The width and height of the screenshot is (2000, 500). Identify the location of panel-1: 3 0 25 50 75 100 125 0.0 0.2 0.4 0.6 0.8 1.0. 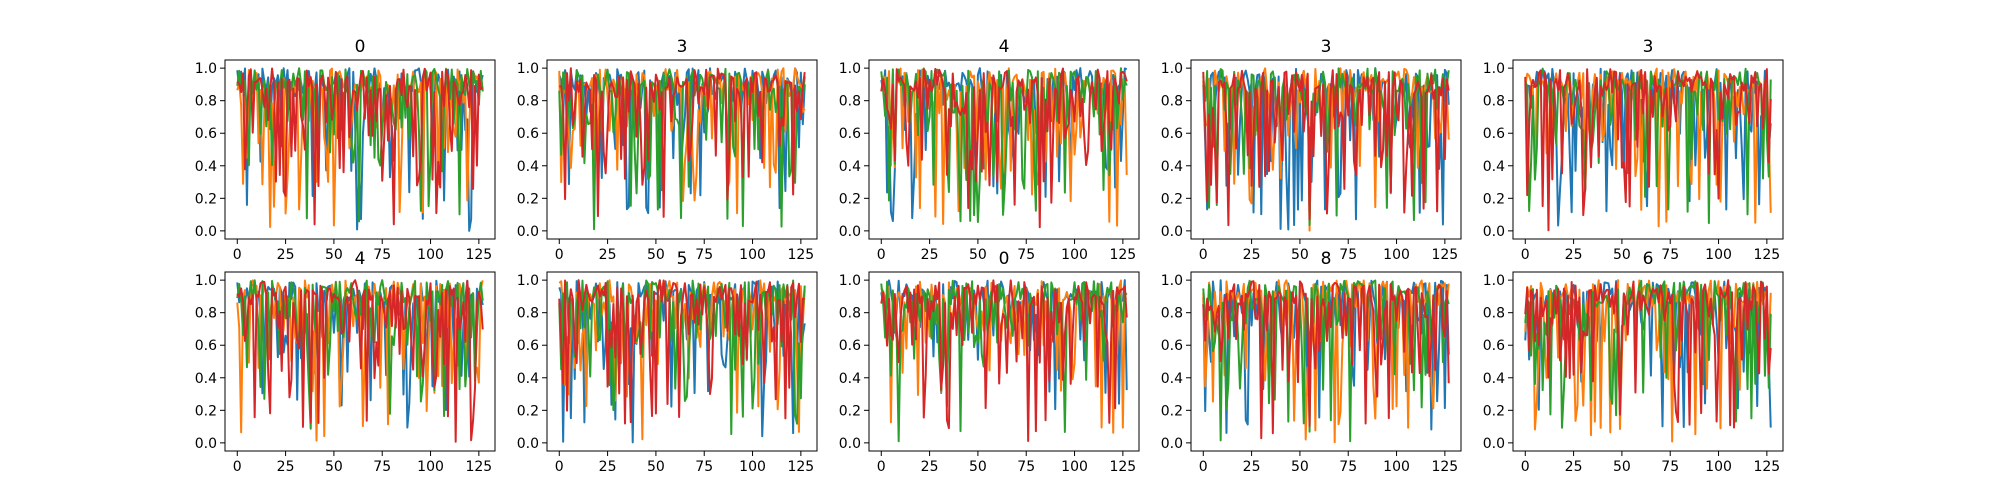
(667, 150).